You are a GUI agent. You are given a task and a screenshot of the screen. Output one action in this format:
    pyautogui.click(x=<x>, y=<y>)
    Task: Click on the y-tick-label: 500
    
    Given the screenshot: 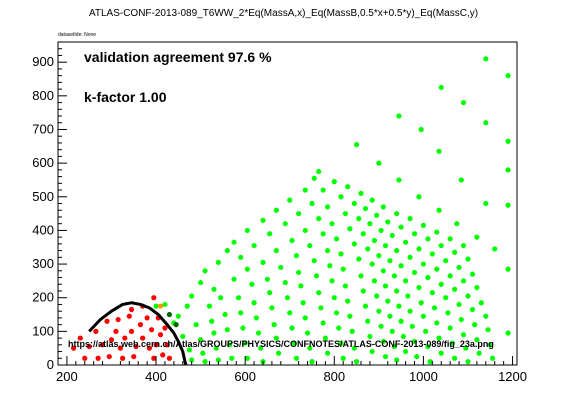 What is the action you would take?
    pyautogui.click(x=43, y=196)
    